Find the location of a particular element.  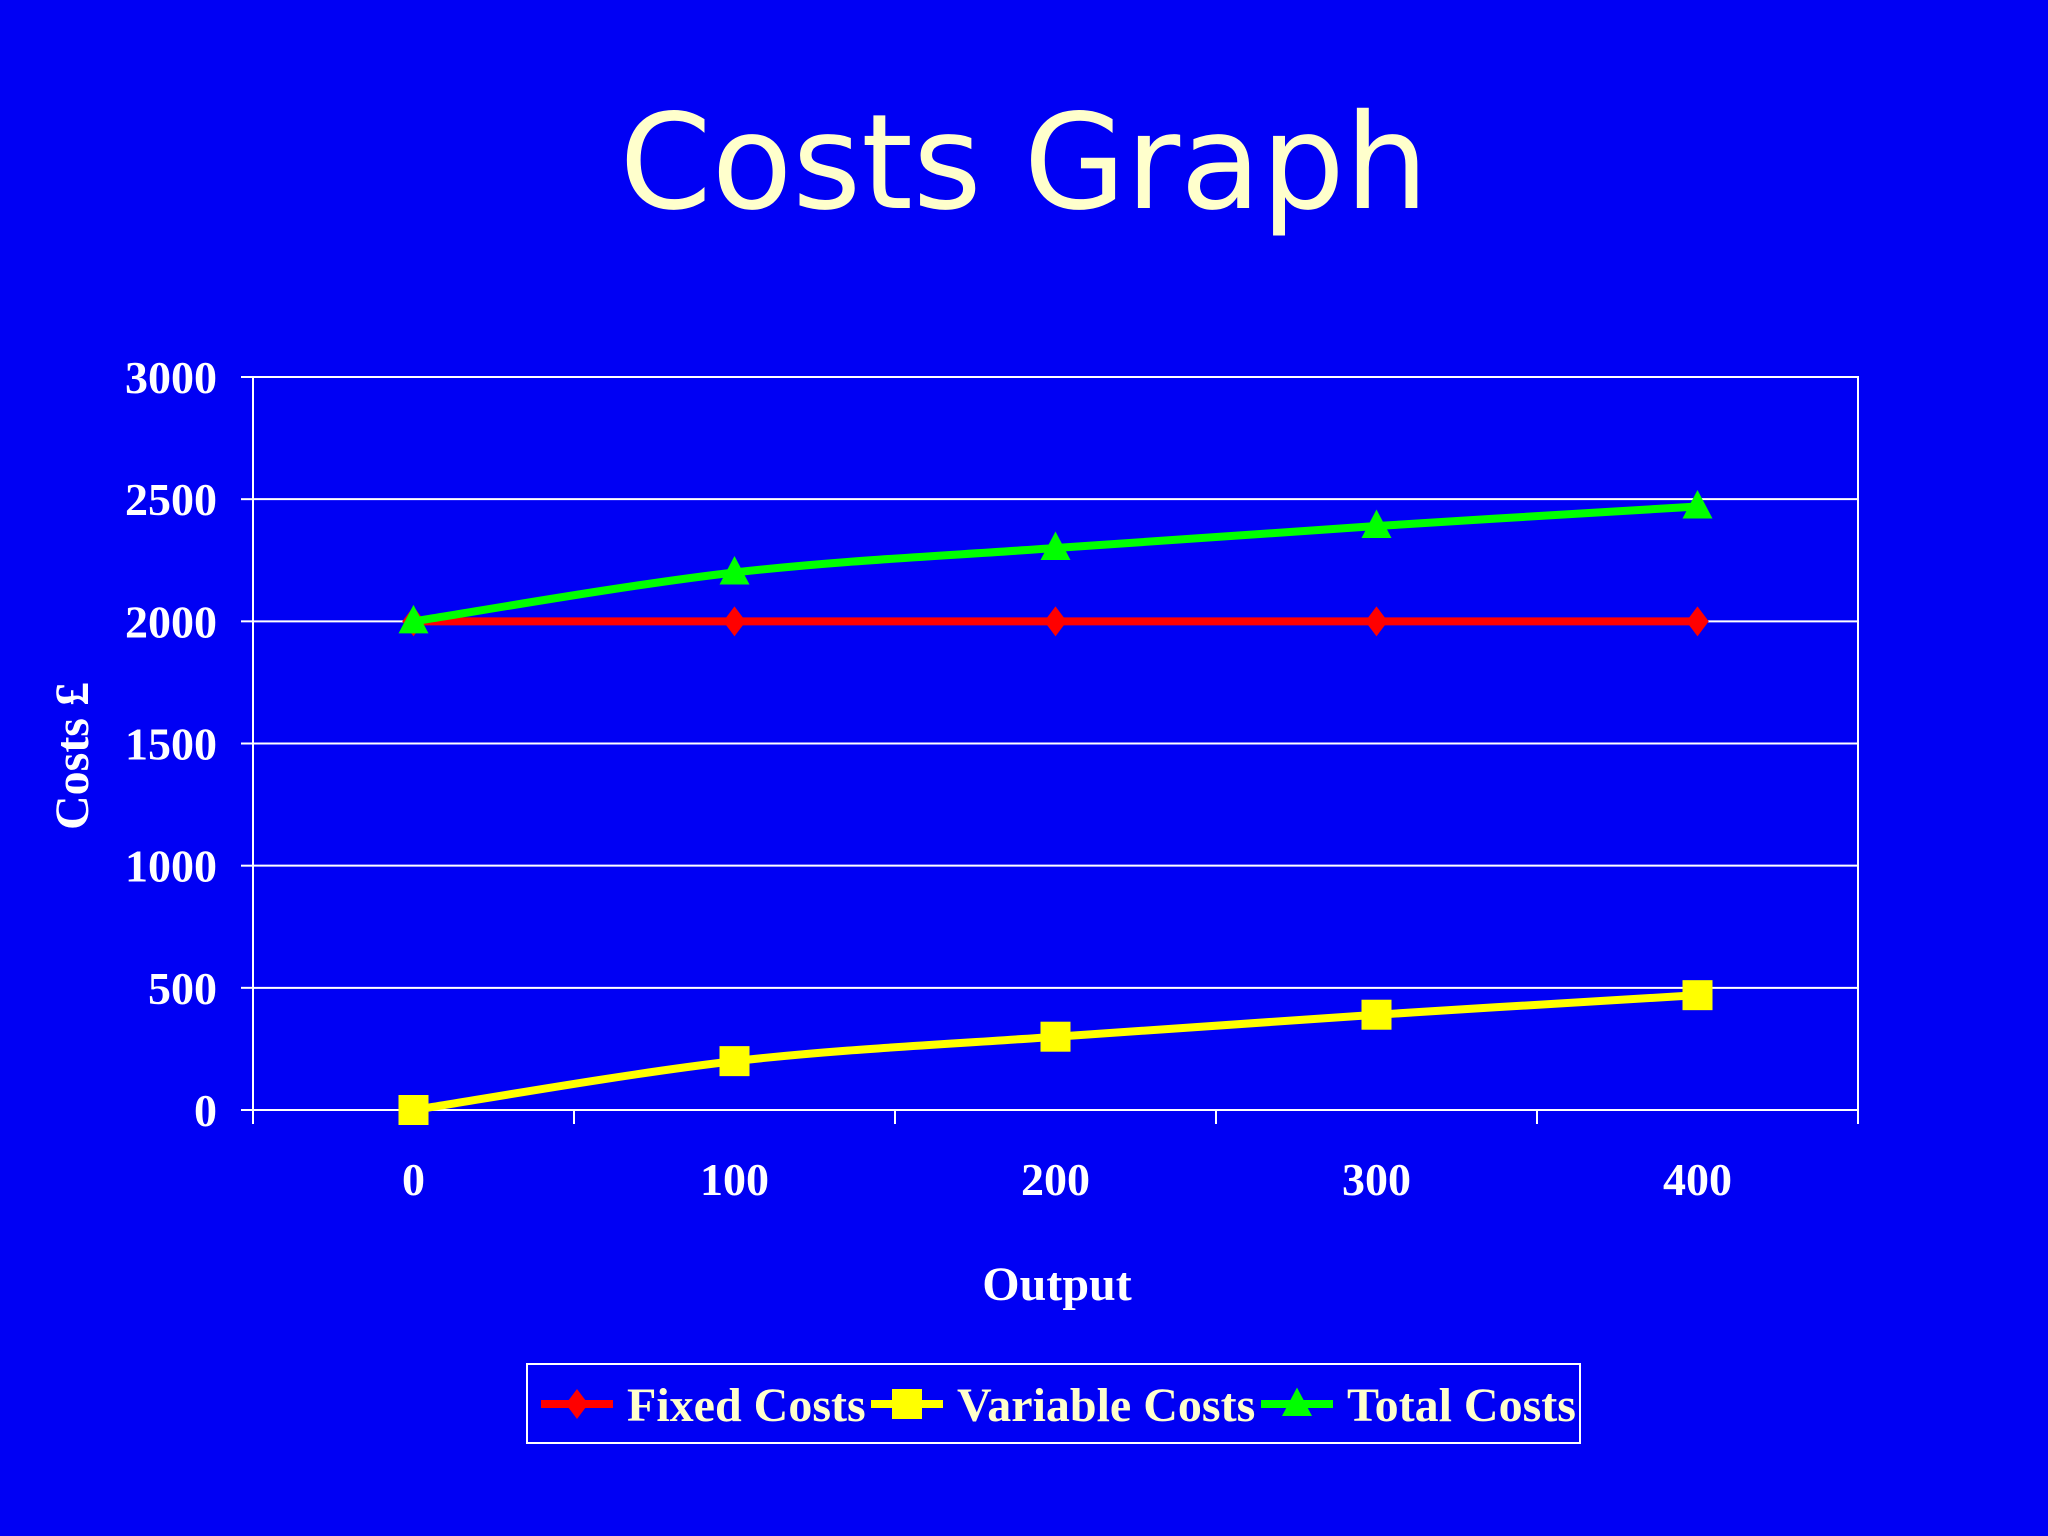

x-tick-label-0: 0 is located at coordinates (413, 1179).